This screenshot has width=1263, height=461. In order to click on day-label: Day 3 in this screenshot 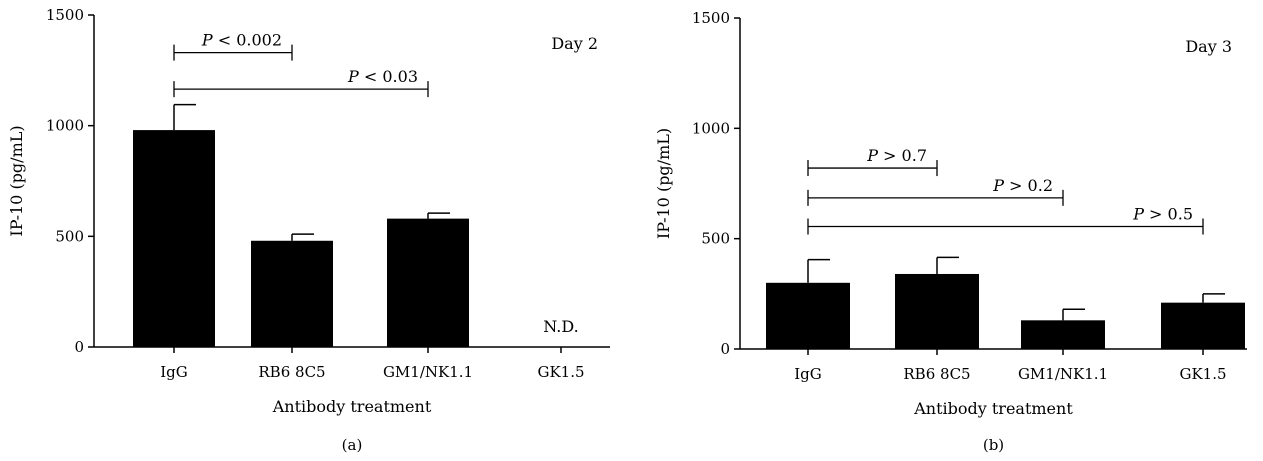, I will do `click(1208, 46)`.